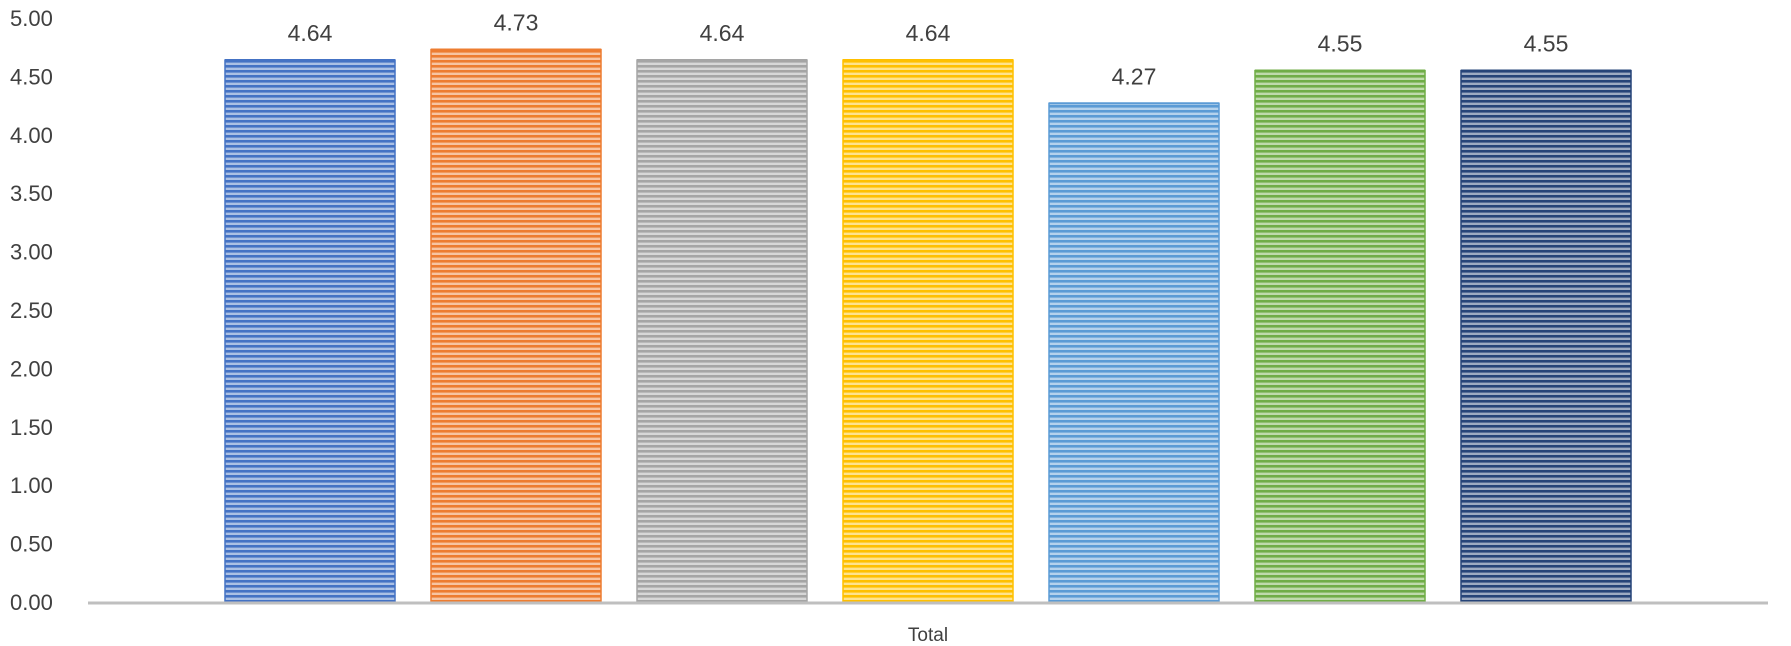  I want to click on y-tick-label: 4.50, so click(31, 76).